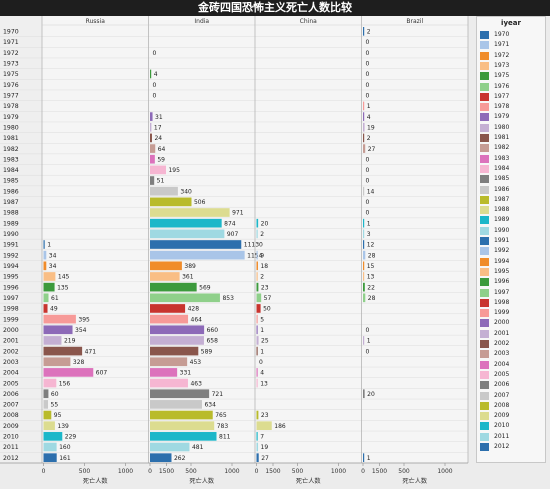  Describe the element at coordinates (55, 405) in the screenshot. I see `bar-label-russia-2007: 55` at that location.